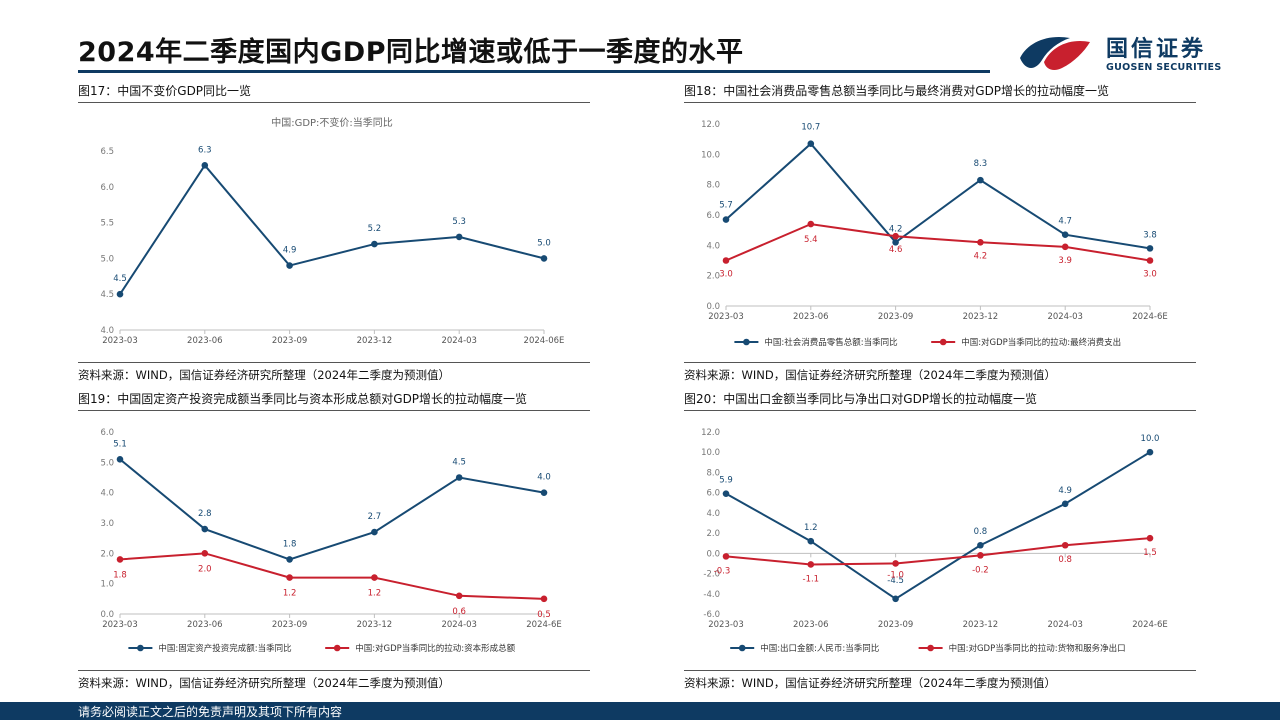 This screenshot has height=720, width=1280. I want to click on page-title: 2024年二季度国内GDP同比增速或低于一季度的水平, so click(411, 52).